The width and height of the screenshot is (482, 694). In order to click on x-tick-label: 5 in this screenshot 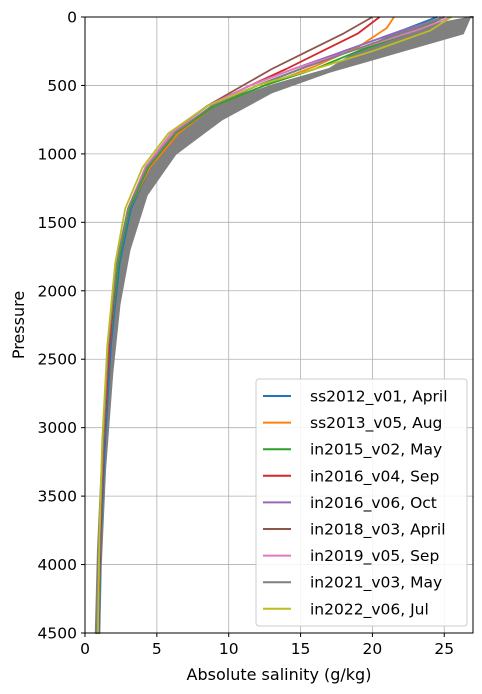, I will do `click(157, 649)`.